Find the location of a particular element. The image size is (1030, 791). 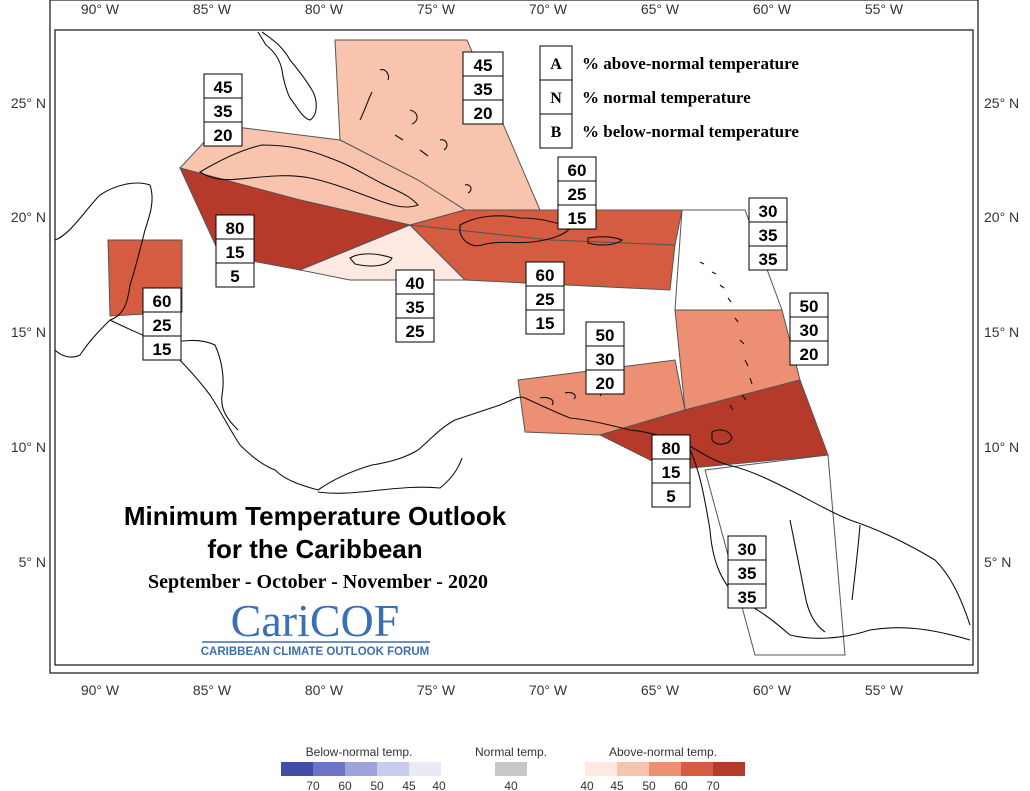

legend-normal-swatch is located at coordinates (511, 769).